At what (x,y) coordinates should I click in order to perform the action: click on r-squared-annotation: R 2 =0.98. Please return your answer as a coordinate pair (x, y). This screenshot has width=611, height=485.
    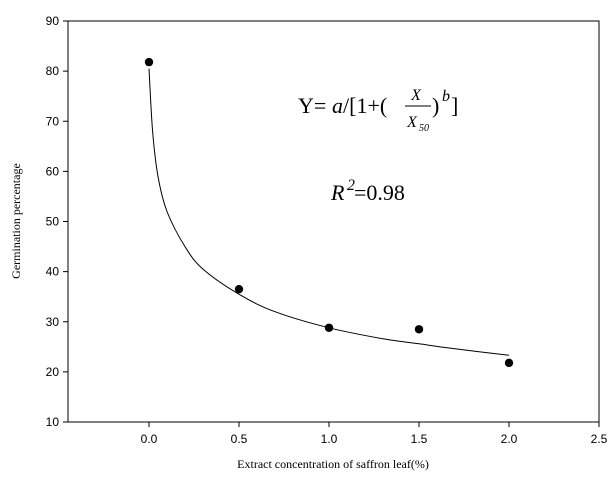
    Looking at the image, I should click on (367, 191).